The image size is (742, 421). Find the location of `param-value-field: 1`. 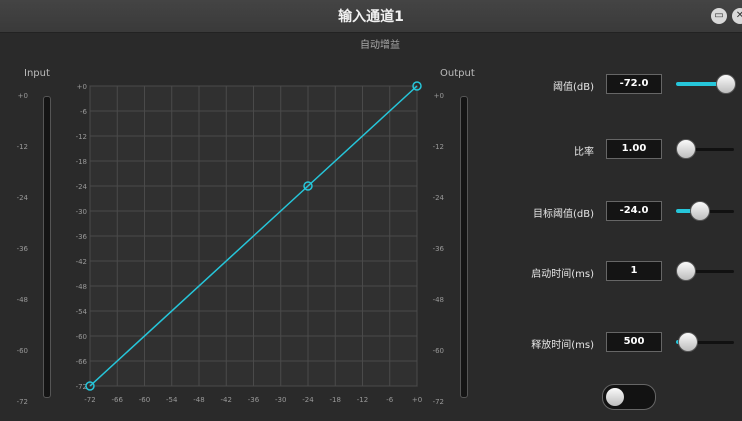

param-value-field: 1 is located at coordinates (634, 271).